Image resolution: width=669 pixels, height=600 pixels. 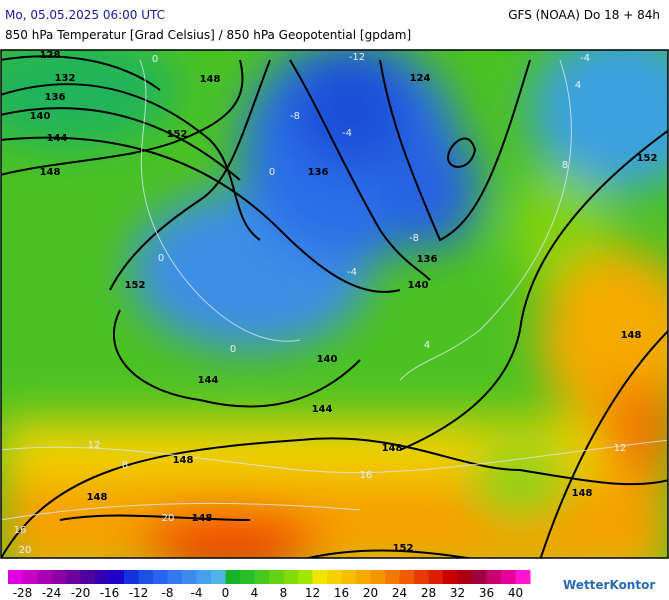 I want to click on colorbar-tick-label: 12, so click(x=312, y=593).